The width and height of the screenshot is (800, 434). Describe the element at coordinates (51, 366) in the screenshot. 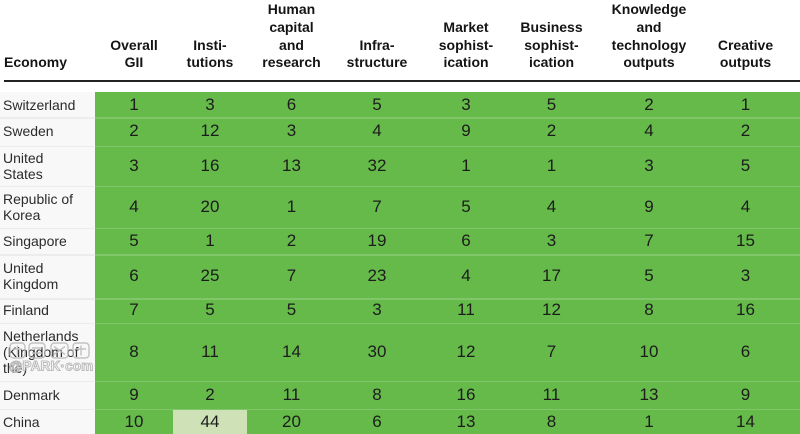

I see `svg-text: @PARK·com` at that location.